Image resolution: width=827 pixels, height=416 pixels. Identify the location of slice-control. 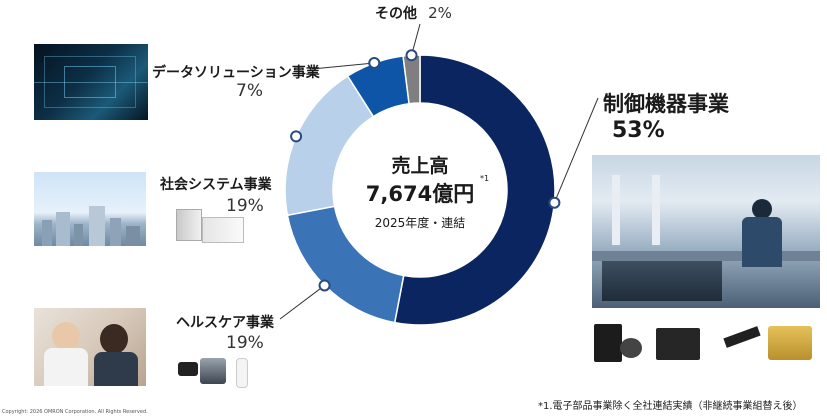
(474, 190).